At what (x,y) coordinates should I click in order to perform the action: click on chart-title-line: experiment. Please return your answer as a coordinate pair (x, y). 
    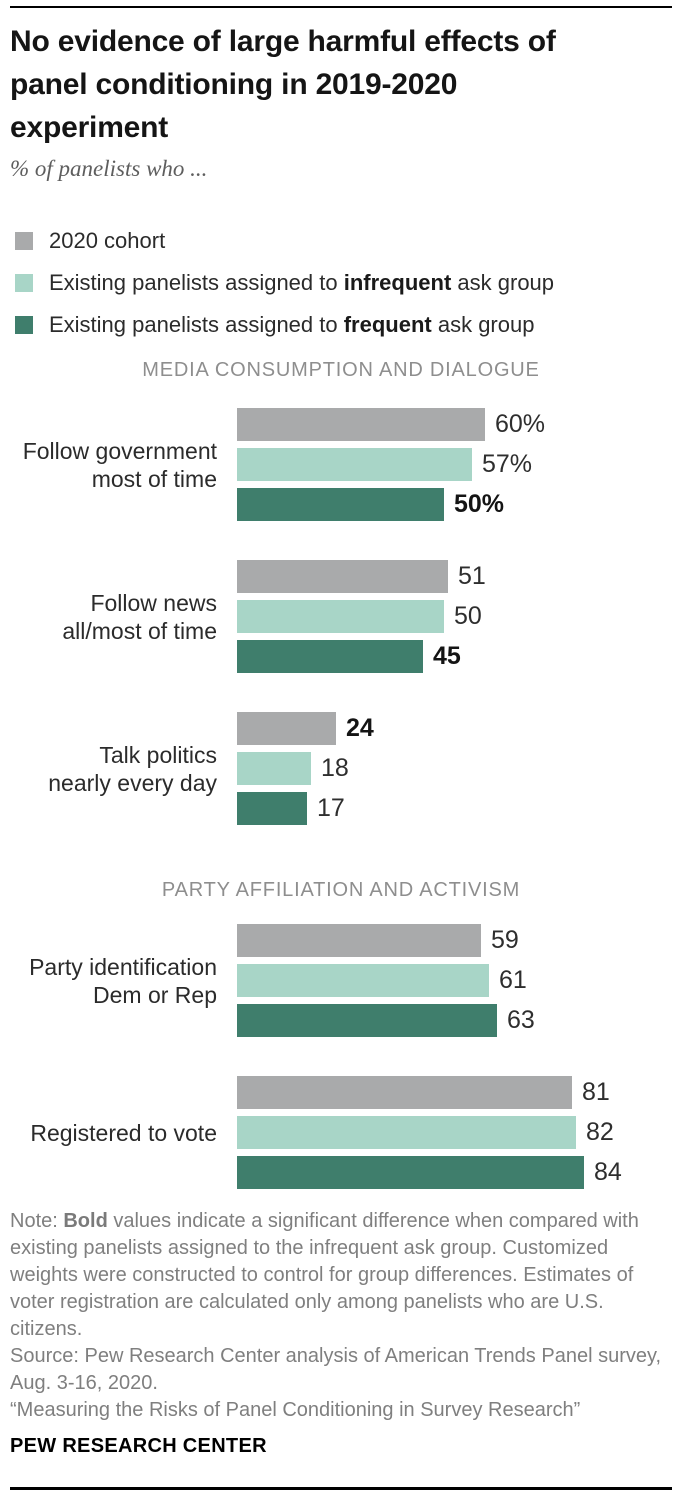
    Looking at the image, I should click on (89, 127).